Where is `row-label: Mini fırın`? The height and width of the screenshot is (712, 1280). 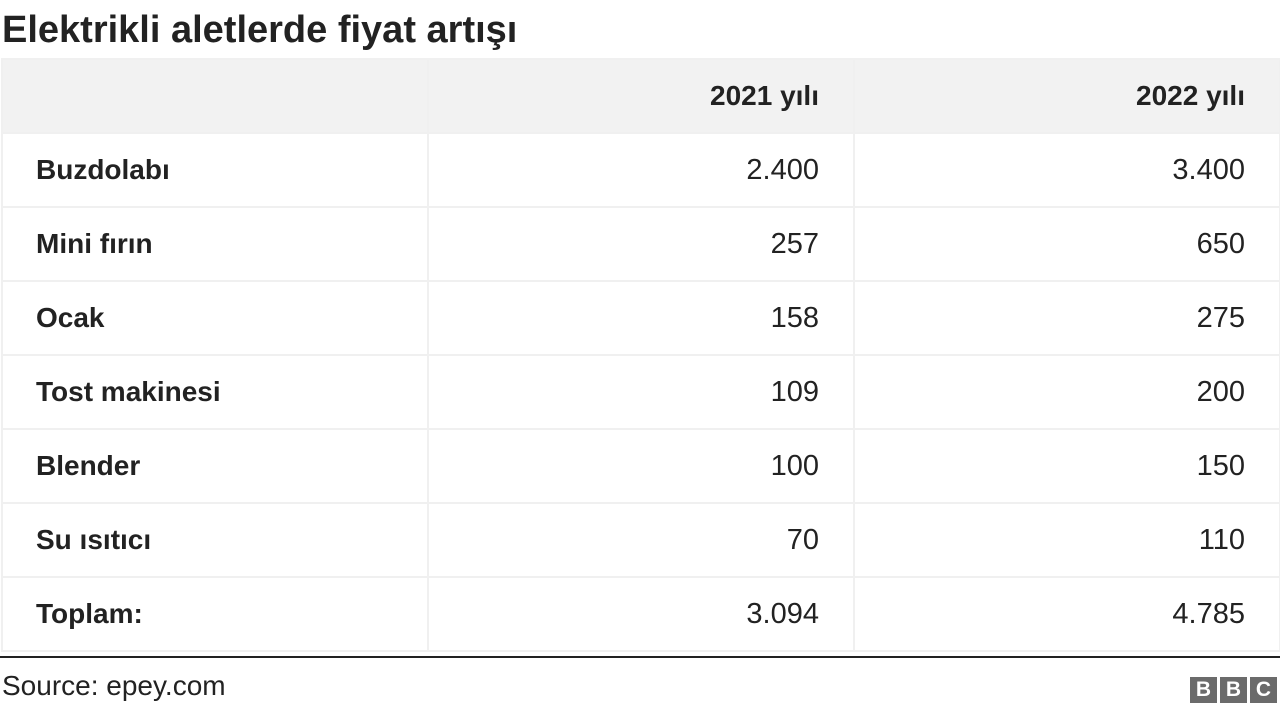
row-label: Mini fırın is located at coordinates (215, 244).